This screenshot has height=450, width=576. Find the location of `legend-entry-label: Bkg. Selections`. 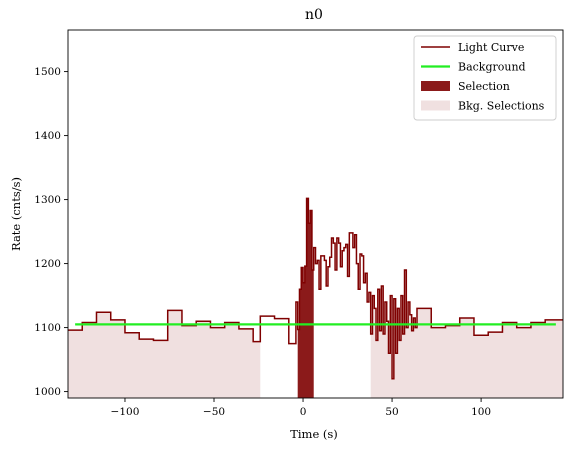

legend-entry-label: Bkg. Selections is located at coordinates (501, 106).